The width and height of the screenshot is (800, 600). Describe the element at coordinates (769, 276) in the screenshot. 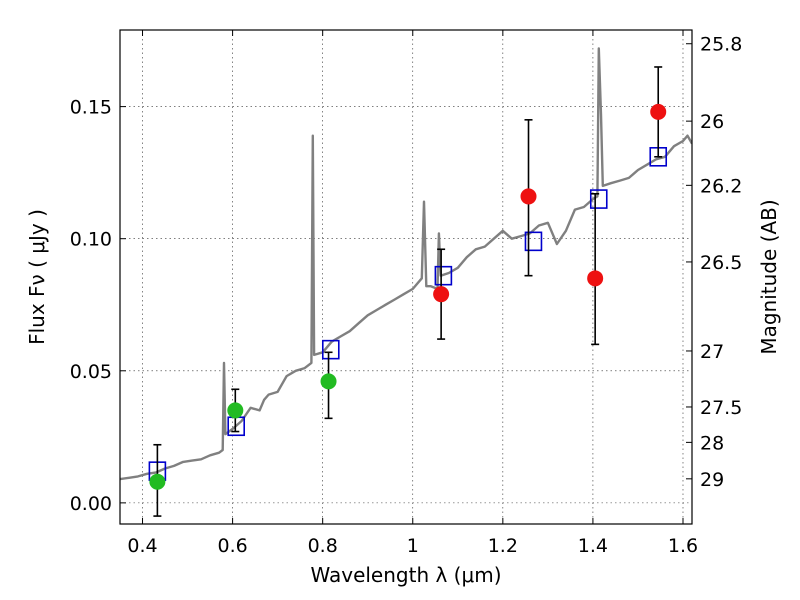

I see `y-axis-right-label: Magnitude (AB)` at that location.